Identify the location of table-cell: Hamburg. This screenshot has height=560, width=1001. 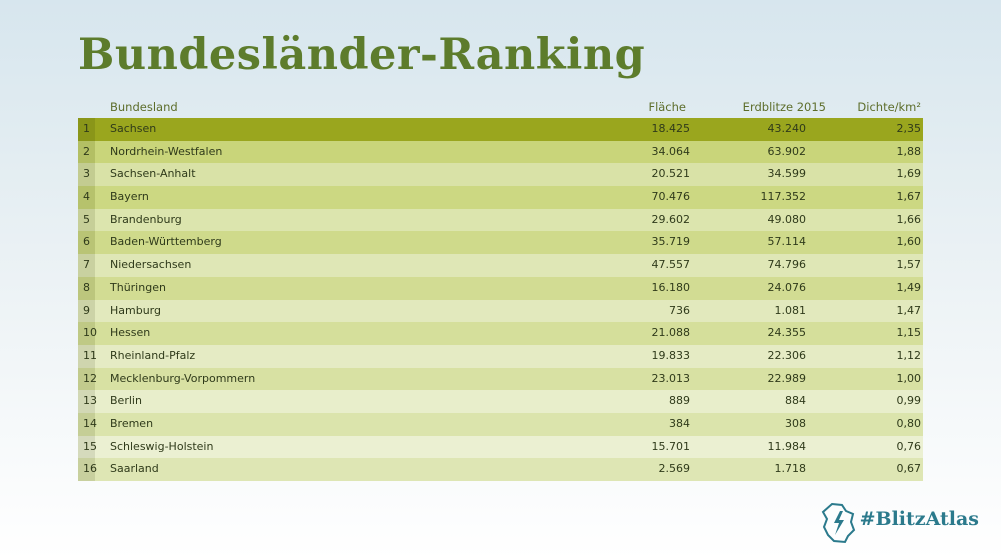
(135, 310).